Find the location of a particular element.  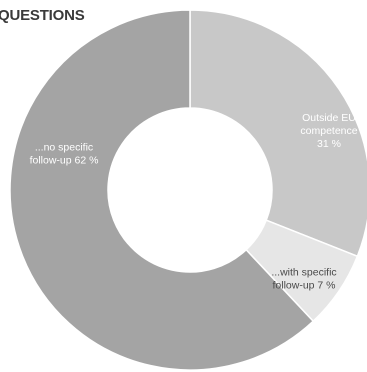

slice-label-0: Outside EU competence 31 % is located at coordinates (328, 131).